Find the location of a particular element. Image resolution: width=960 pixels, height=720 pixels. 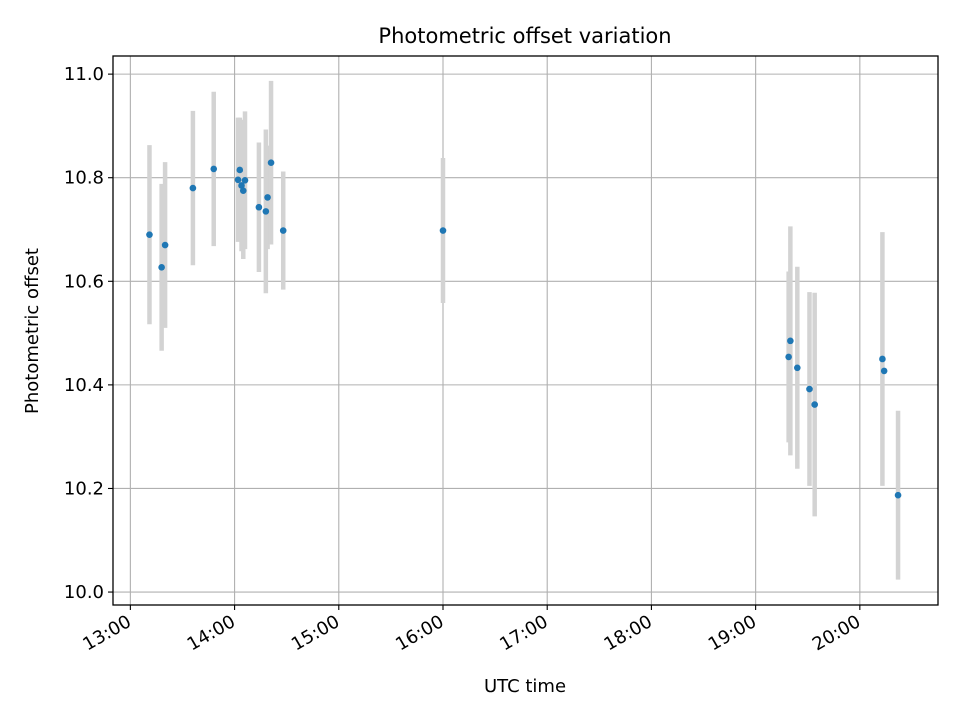

x-tick-label: 20:00 is located at coordinates (836, 633).